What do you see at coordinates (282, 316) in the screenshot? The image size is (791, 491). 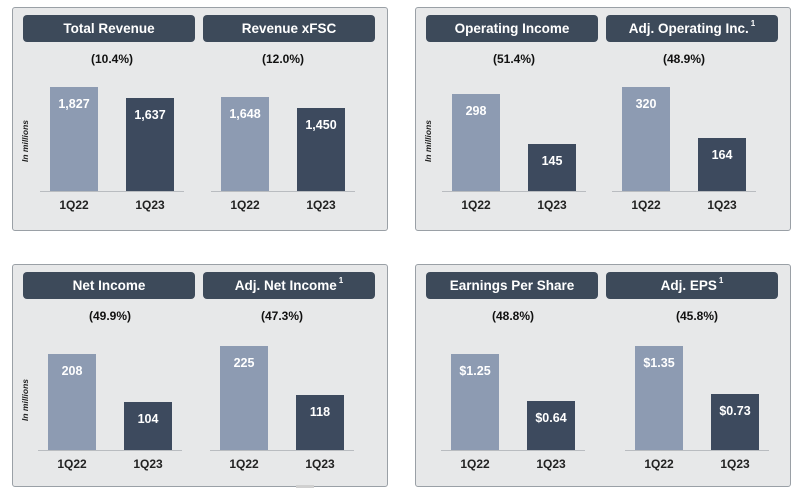 I see `percent-change: (47.3%)` at bounding box center [282, 316].